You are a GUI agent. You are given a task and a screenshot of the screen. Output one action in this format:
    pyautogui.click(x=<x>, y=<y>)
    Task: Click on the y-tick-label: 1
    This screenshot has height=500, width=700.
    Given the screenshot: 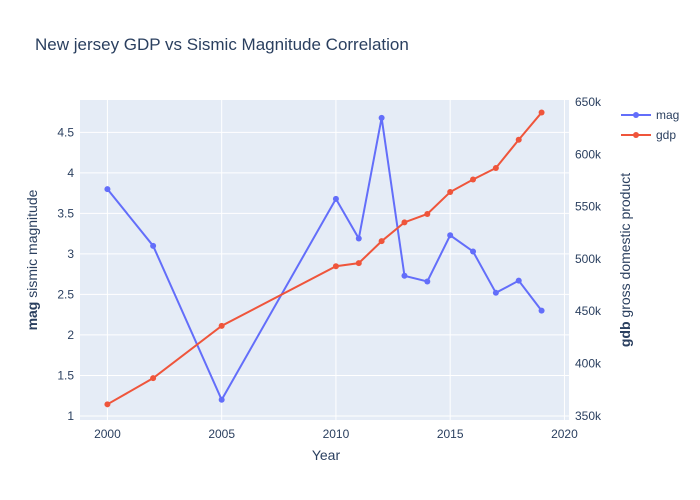 What is the action you would take?
    pyautogui.click(x=70, y=416)
    